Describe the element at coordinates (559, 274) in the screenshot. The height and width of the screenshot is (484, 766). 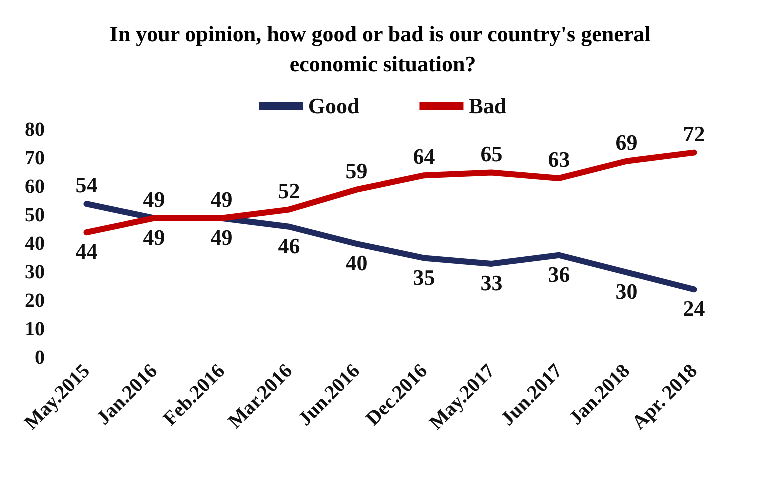
I see `data-label: 36` at that location.